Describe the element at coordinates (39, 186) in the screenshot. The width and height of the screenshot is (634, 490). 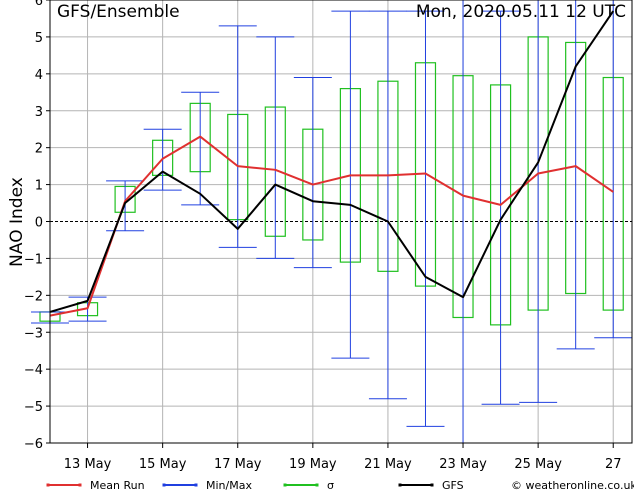
I see `y-tick-label: 1` at that location.